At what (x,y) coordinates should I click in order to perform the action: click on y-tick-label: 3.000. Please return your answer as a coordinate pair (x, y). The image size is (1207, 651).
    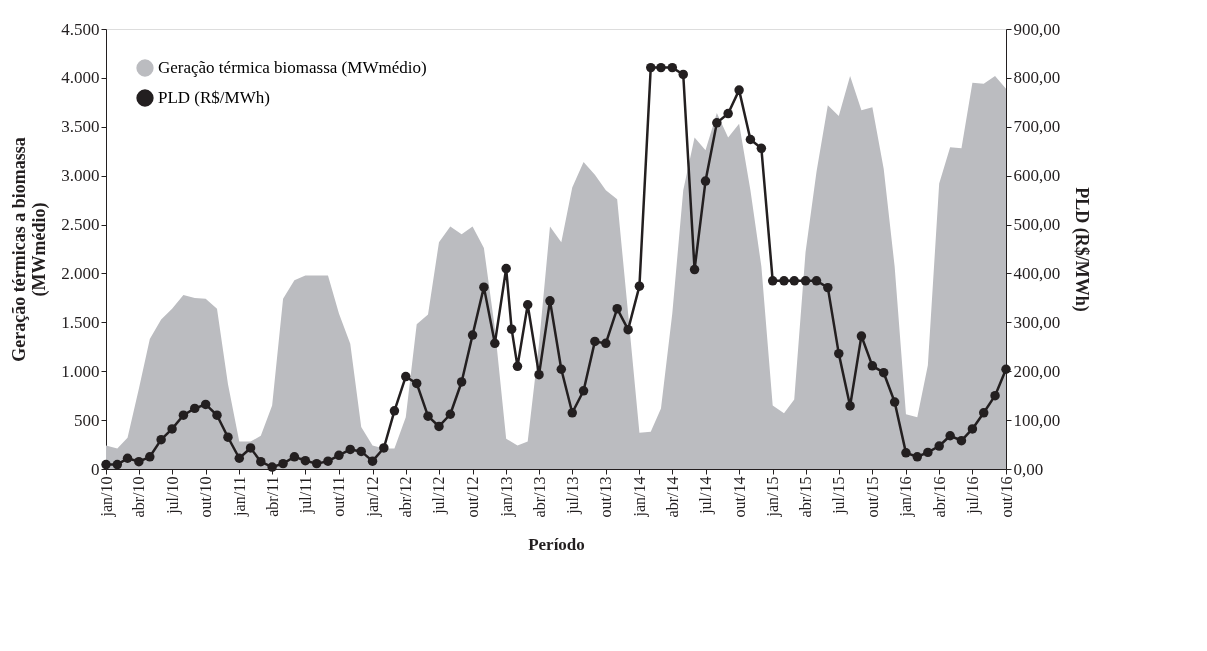
    Looking at the image, I should click on (80, 176).